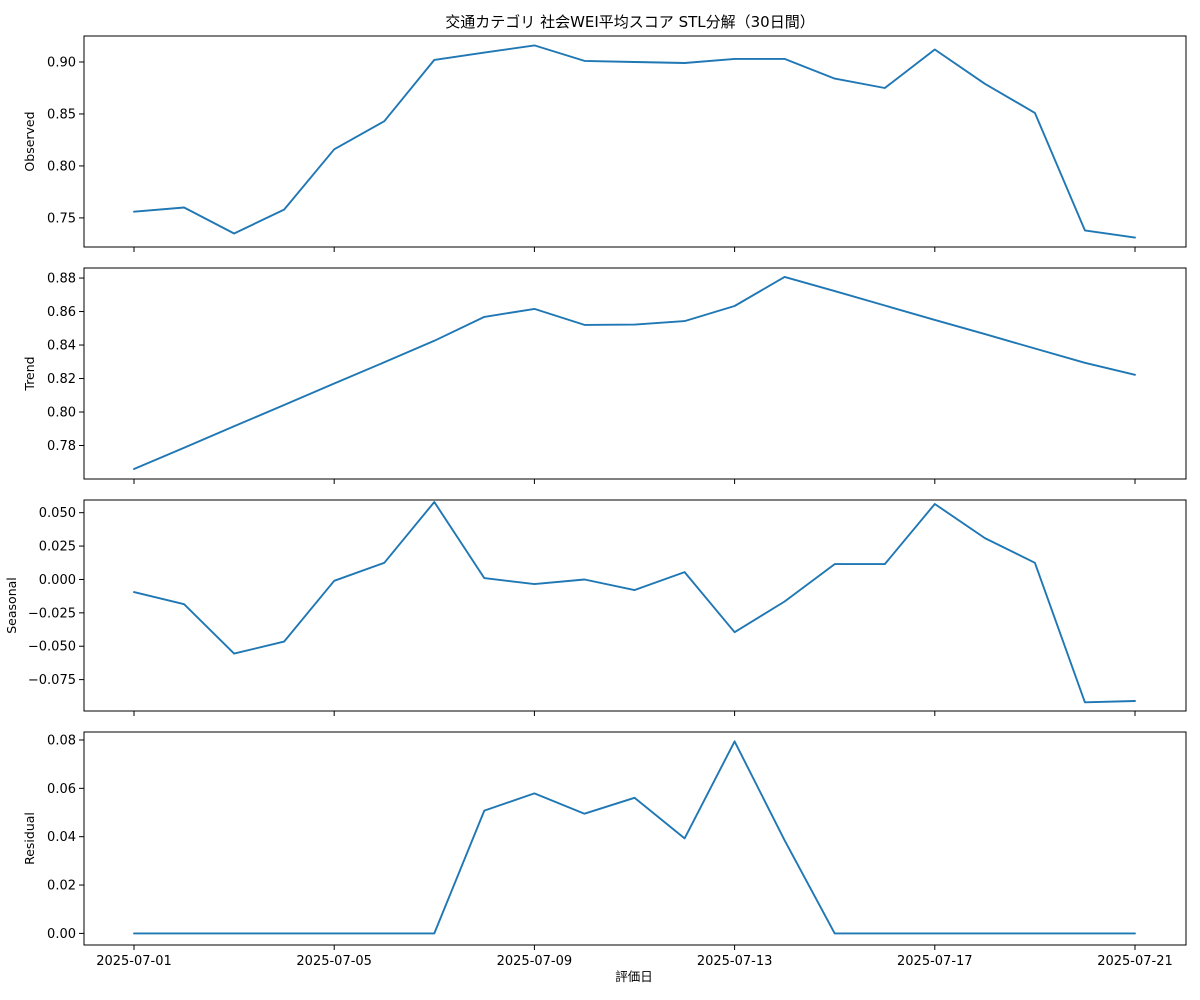 The image size is (1200, 1000). Describe the element at coordinates (52, 647) in the screenshot. I see `y-tick-label: −0.050` at that location.